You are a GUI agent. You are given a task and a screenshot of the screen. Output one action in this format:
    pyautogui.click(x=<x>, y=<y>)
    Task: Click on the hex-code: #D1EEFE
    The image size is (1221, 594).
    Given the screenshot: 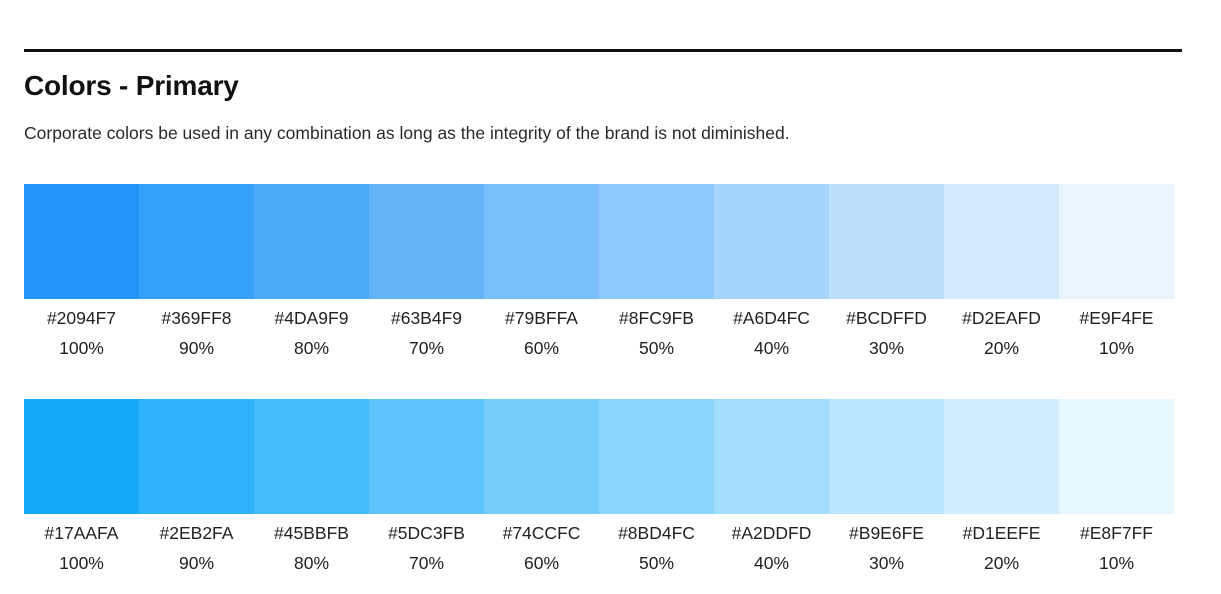 What is the action you would take?
    pyautogui.click(x=1001, y=533)
    